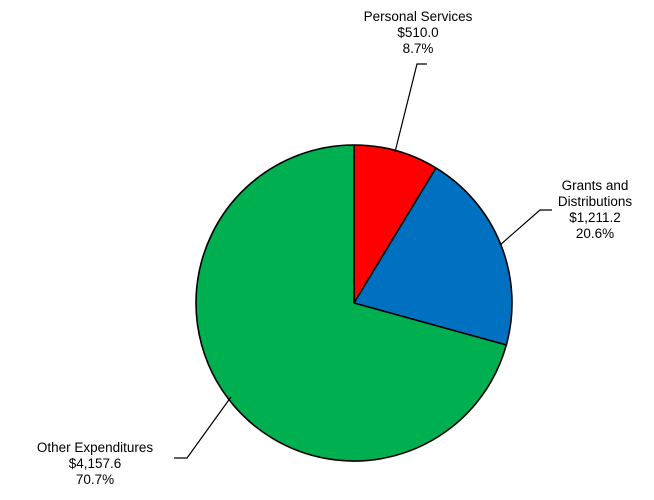 This screenshot has width=654, height=500. I want to click on slice-amount: $4,157.6, so click(95, 463).